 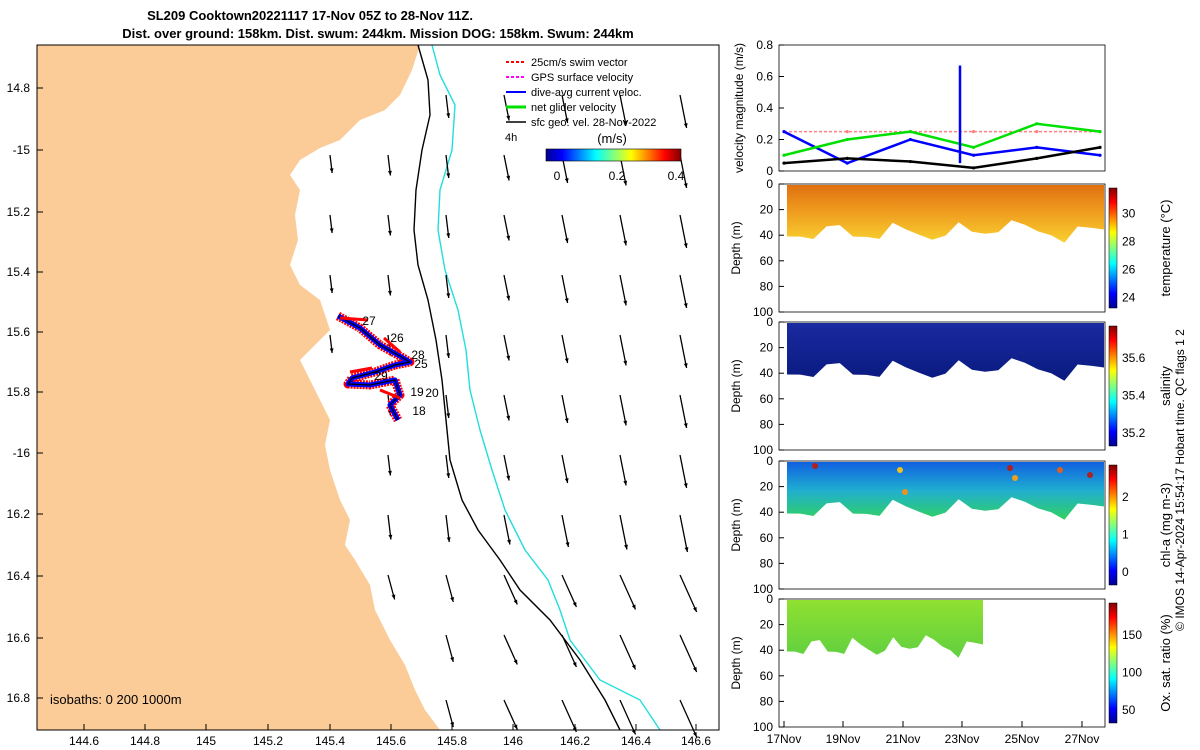 I want to click on velocity-tick-label: 0.2, so click(x=764, y=140).